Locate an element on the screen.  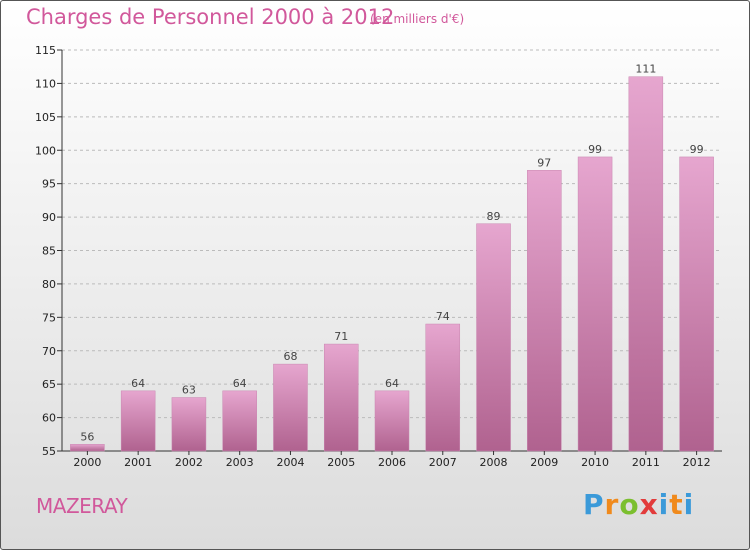
y-tick-label: 105 is located at coordinates (45, 117).